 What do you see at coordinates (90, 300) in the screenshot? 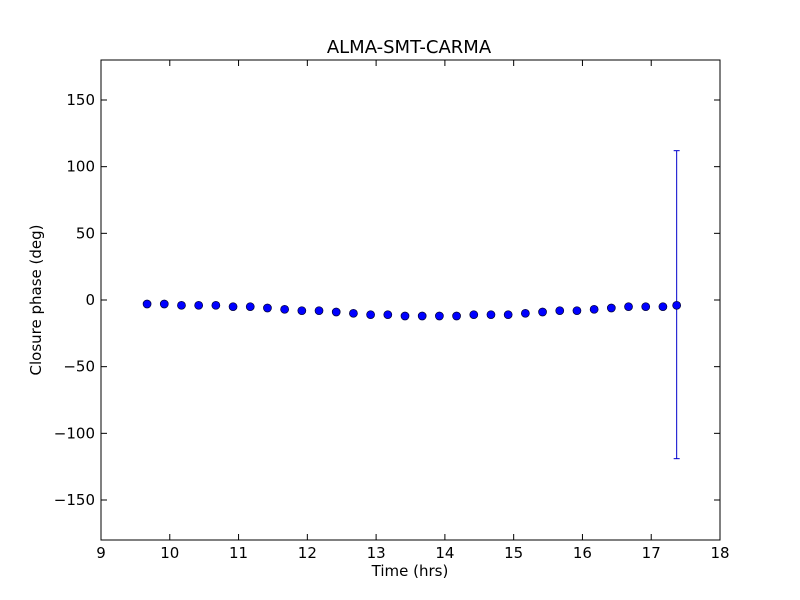
I see `y-tick-label: 0` at bounding box center [90, 300].